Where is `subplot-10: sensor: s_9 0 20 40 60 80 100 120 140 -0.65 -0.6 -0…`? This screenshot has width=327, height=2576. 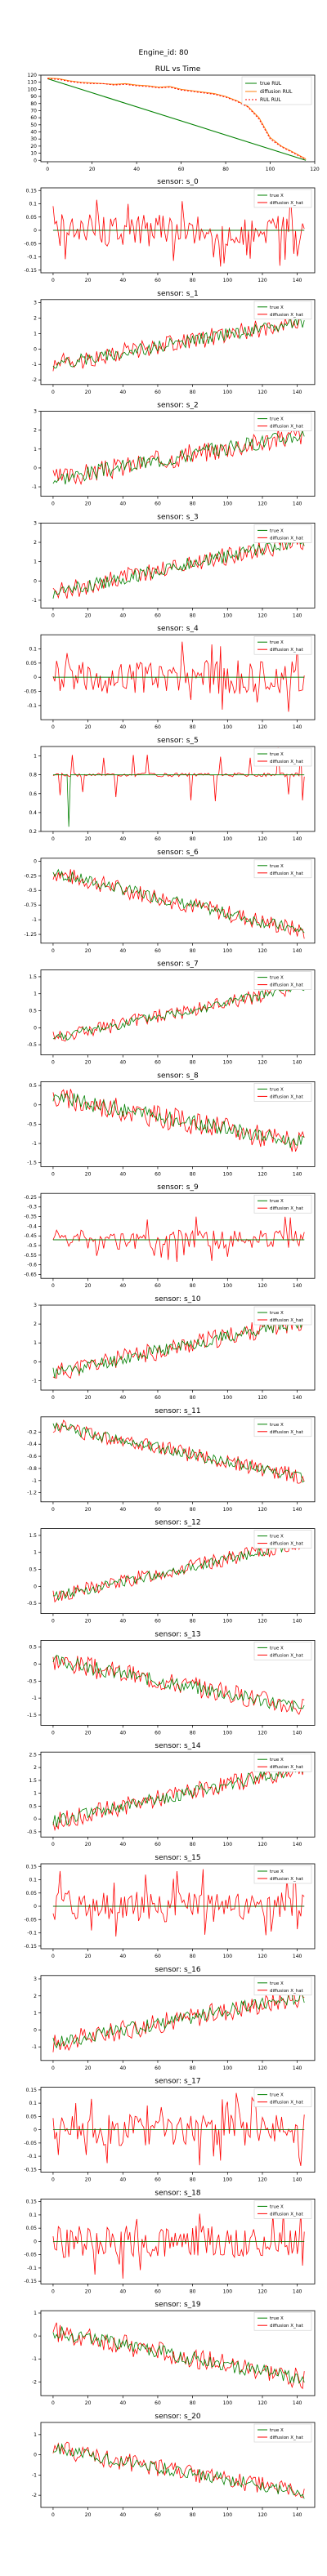 subplot-10: sensor: s_9 0 20 40 60 80 100 120 140 -0.65 -0.6 -0… is located at coordinates (170, 1236).